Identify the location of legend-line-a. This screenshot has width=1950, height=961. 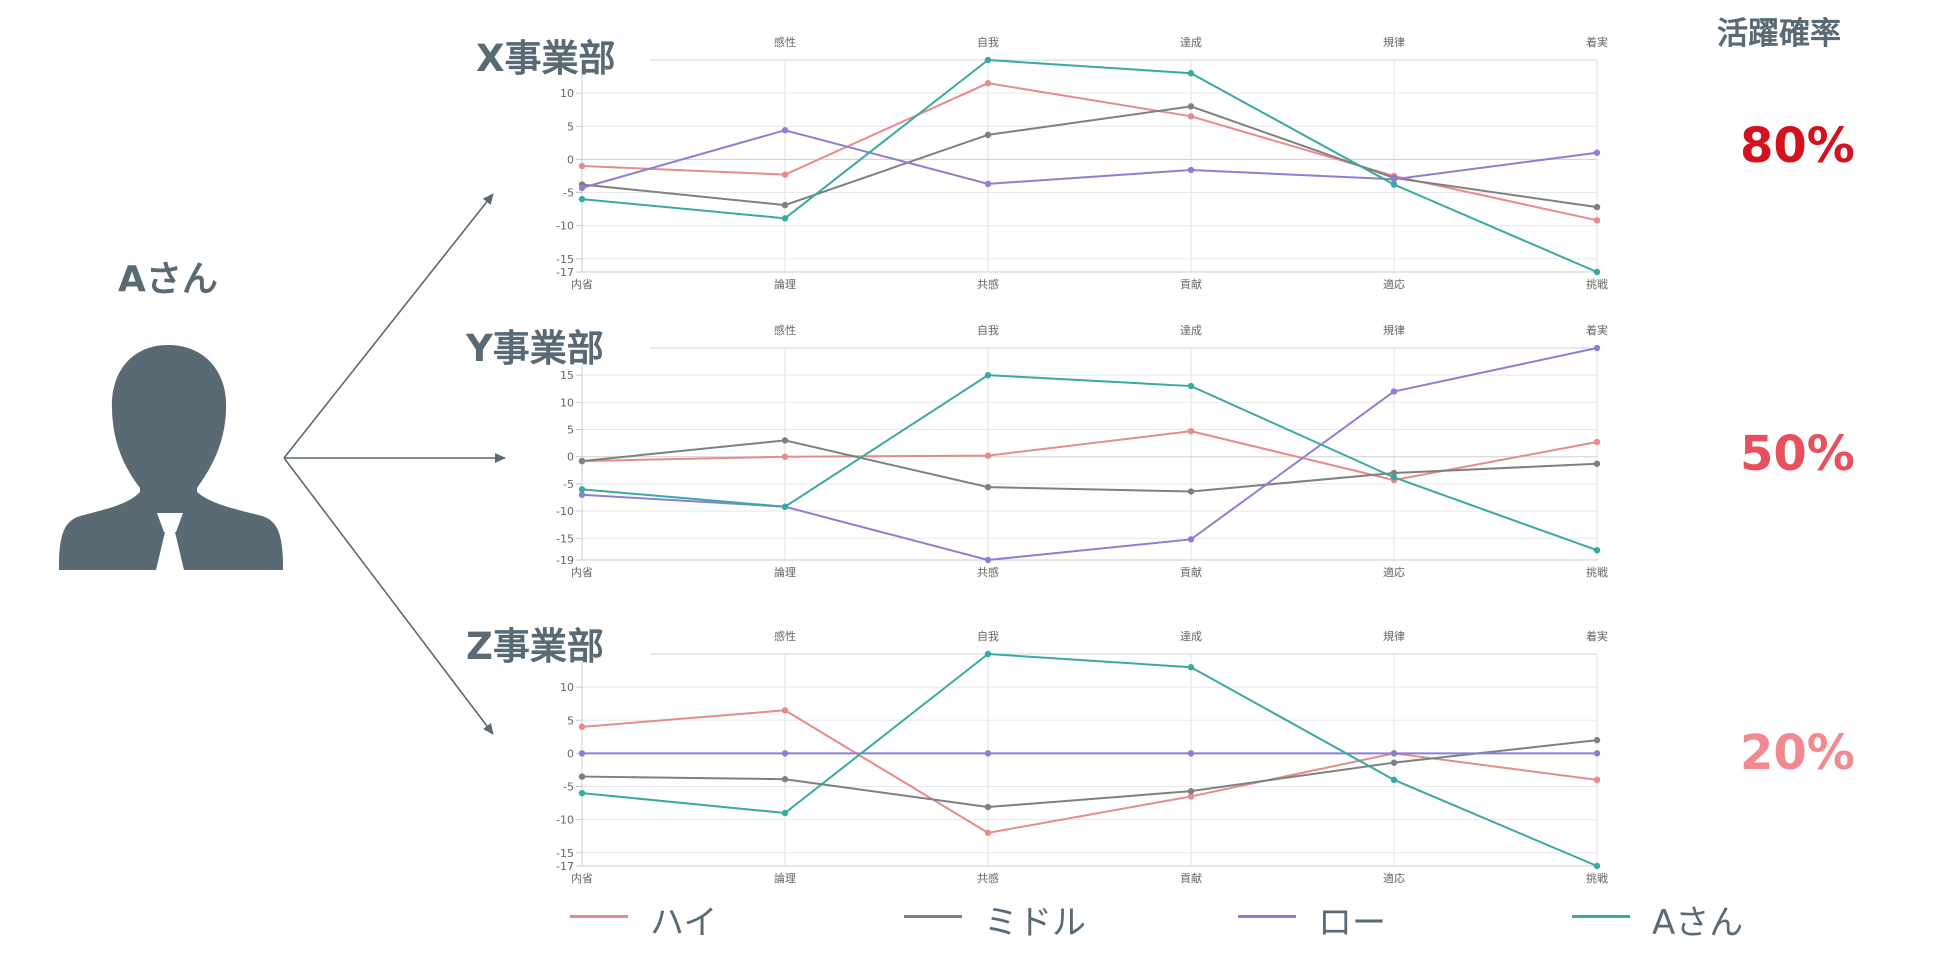
(1601, 916).